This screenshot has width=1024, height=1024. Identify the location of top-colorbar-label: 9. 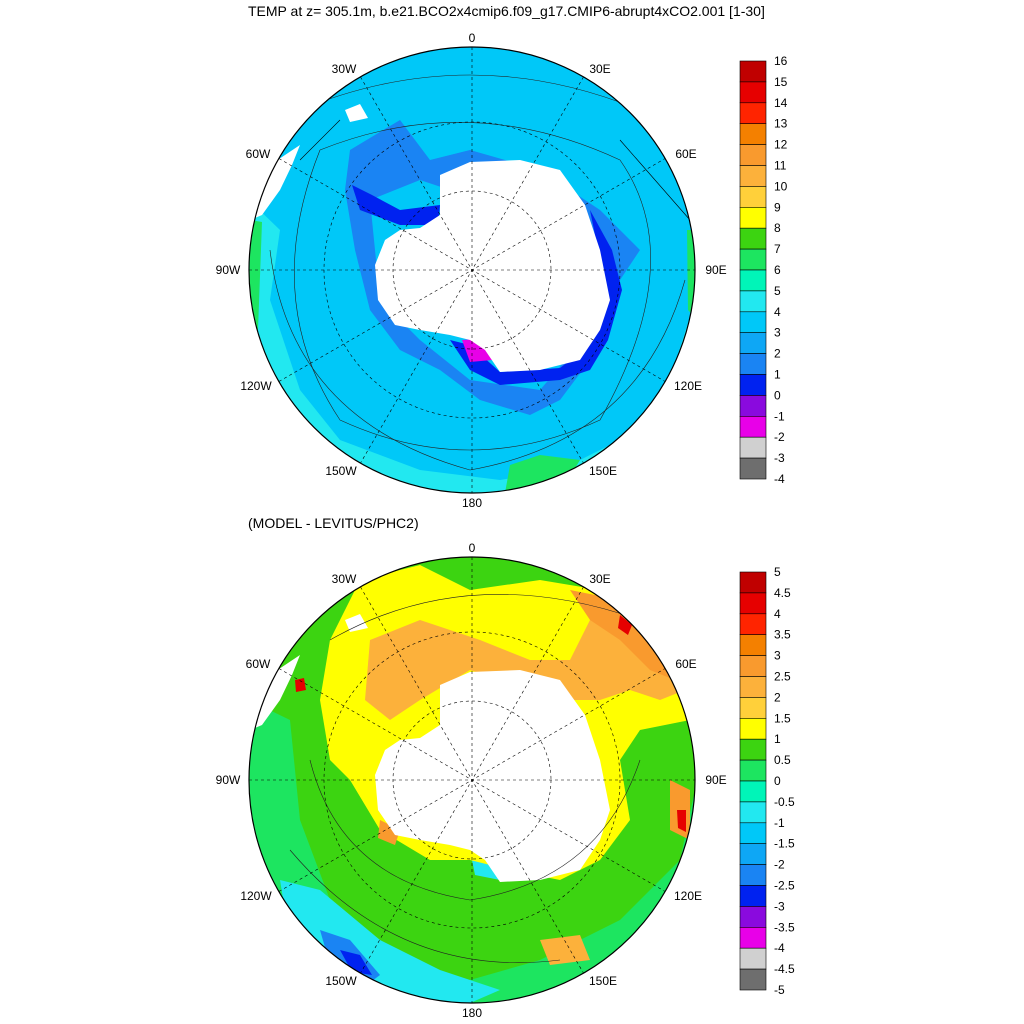
(777, 207).